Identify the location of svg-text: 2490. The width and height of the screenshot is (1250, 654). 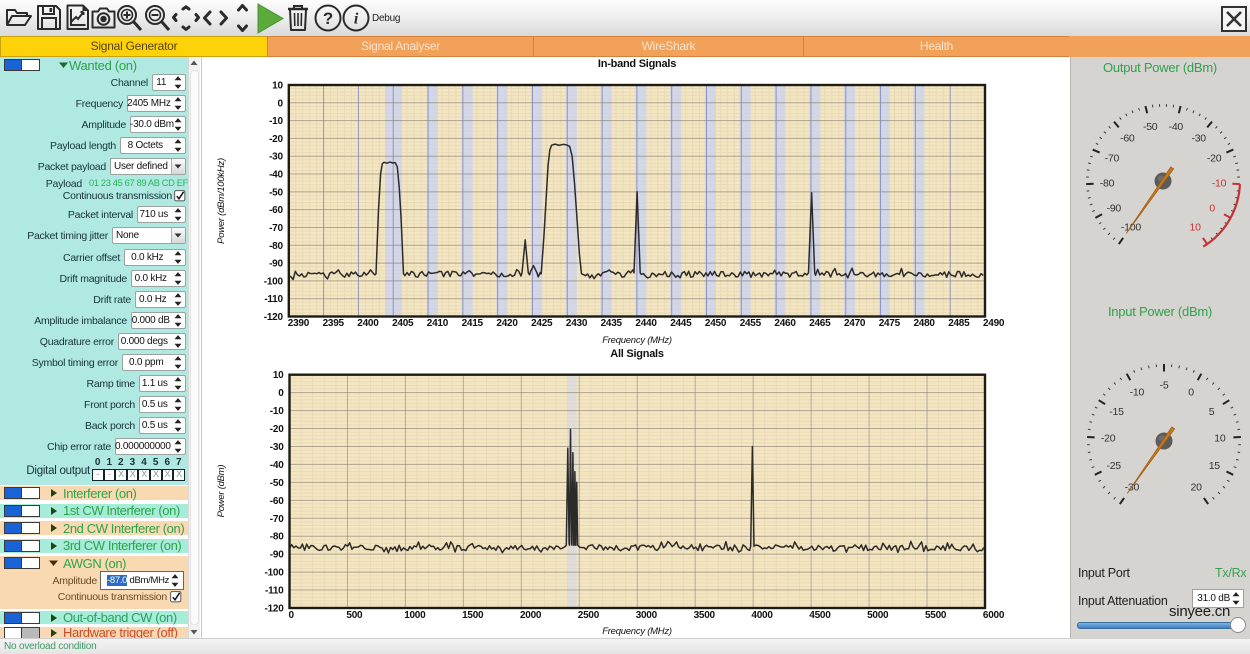
(994, 323).